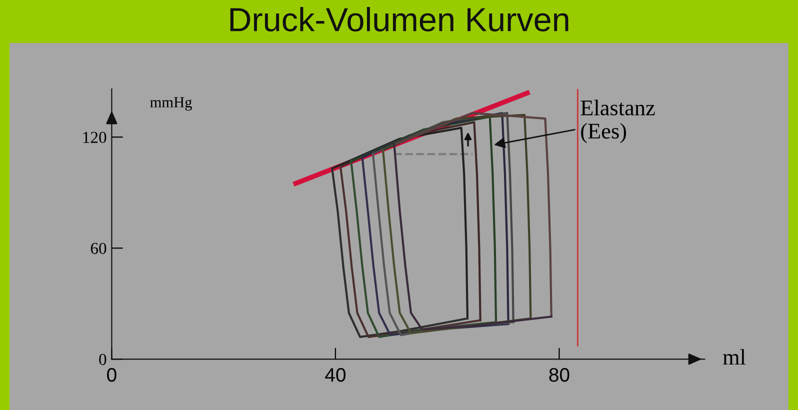  Describe the element at coordinates (111, 375) in the screenshot. I see `x-tick-label: 0` at that location.